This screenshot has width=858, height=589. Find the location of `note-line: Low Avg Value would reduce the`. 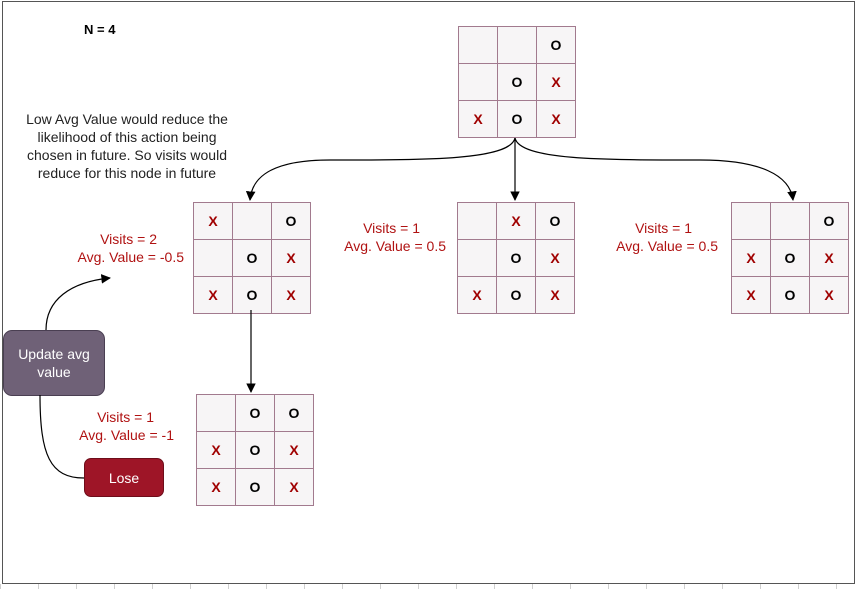

note-line: Low Avg Value would reduce the is located at coordinates (127, 119).